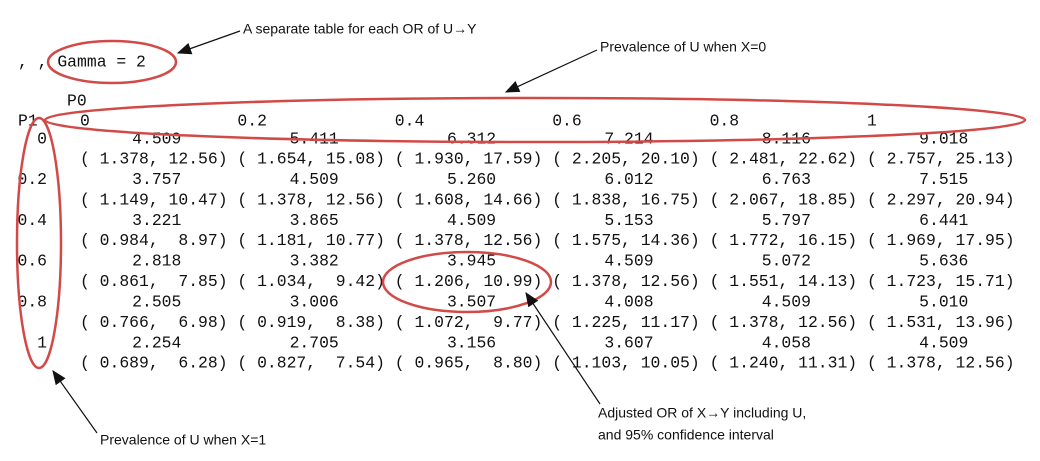  I want to click on estimate: 6.441, so click(943, 220).